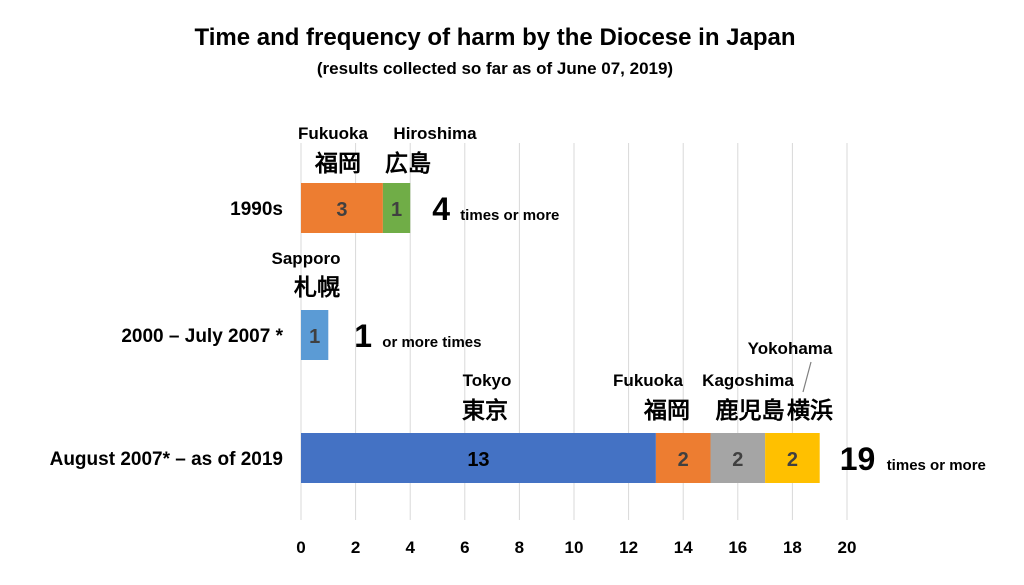  What do you see at coordinates (487, 380) in the screenshot?
I see `place-label-en: Tokyo` at bounding box center [487, 380].